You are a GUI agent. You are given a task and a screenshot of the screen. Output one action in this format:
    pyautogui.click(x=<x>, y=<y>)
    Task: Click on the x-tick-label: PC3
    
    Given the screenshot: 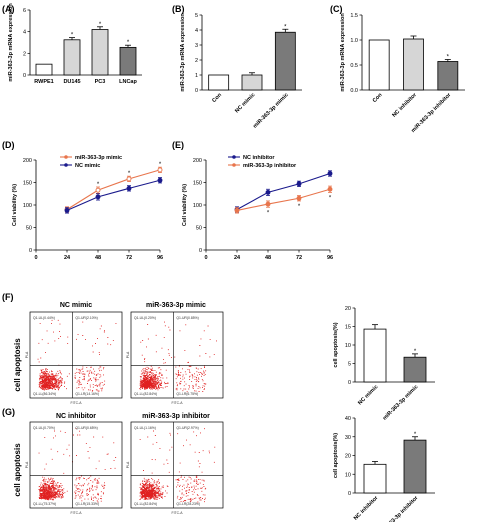 What is the action you would take?
    pyautogui.click(x=100, y=82)
    